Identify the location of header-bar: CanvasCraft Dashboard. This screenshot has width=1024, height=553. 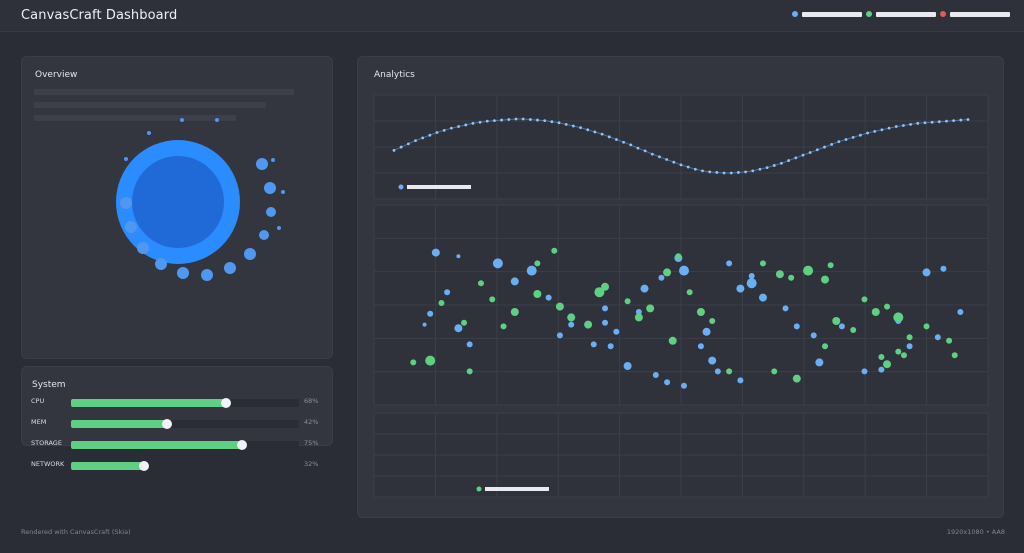
(512, 16).